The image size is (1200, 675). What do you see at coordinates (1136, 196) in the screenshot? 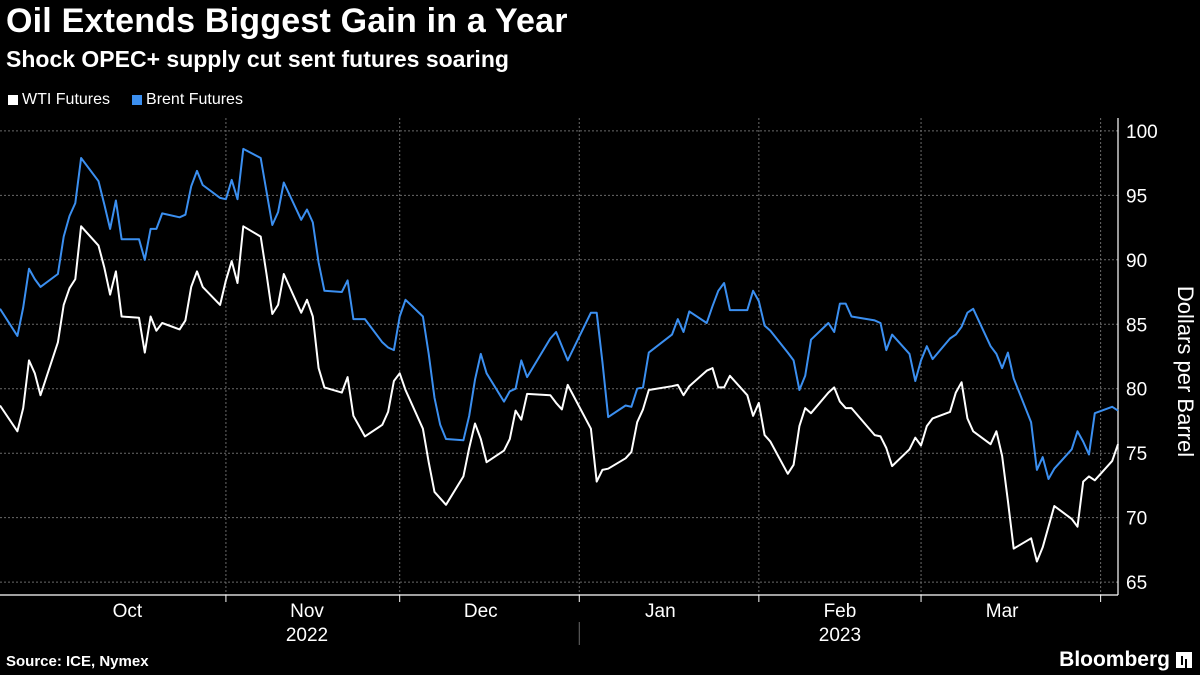
I see `y-tick-label: 95` at bounding box center [1136, 196].